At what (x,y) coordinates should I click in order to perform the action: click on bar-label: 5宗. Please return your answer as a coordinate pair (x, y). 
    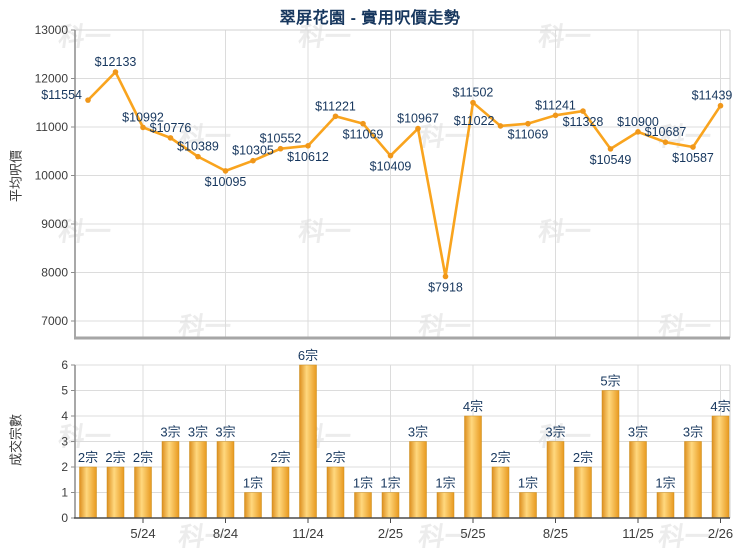
    Looking at the image, I should click on (610, 381).